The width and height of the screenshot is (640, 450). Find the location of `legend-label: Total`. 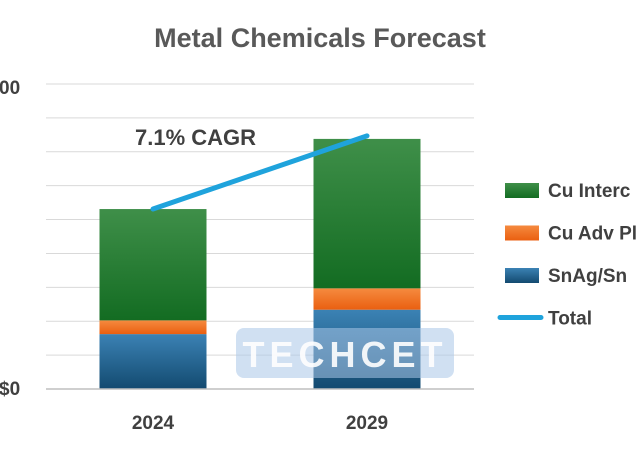

legend-label: Total is located at coordinates (570, 319).